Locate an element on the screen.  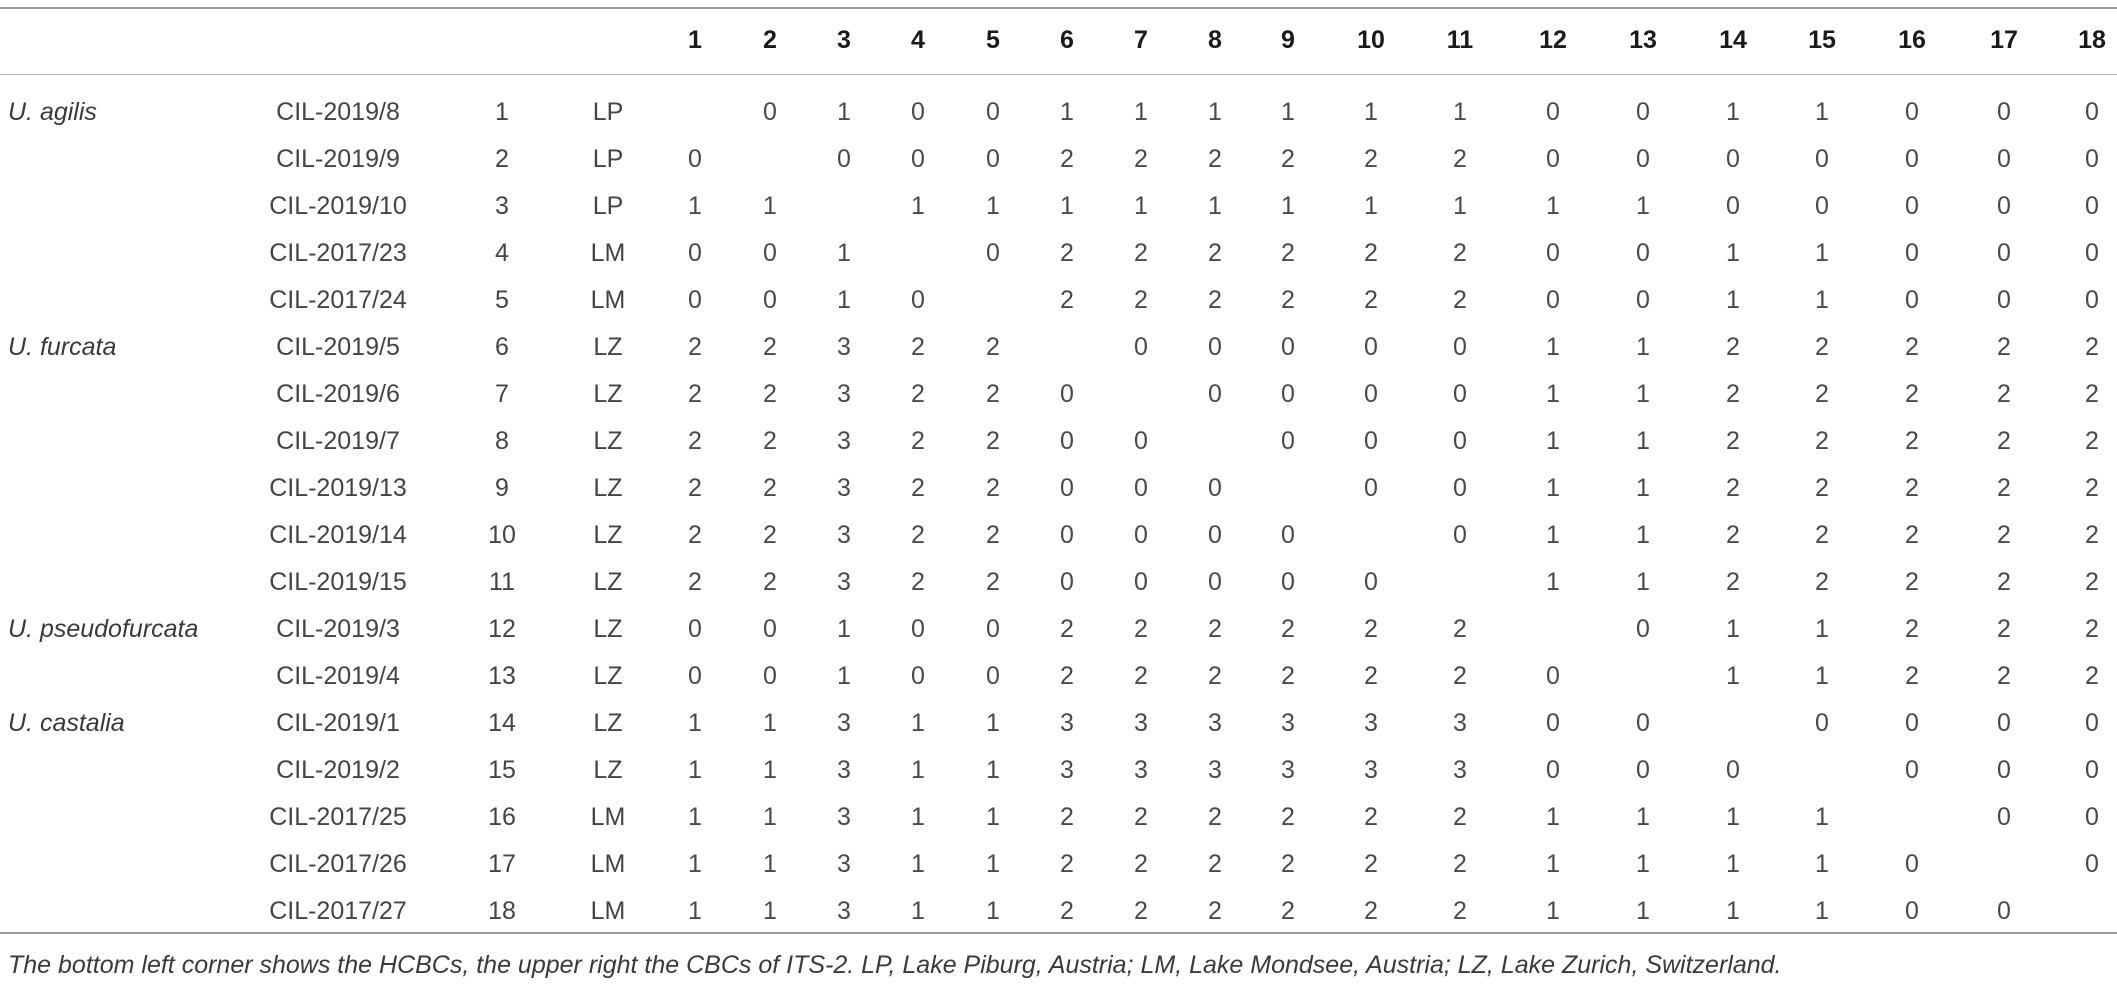
row-index: 8 is located at coordinates (502, 441).